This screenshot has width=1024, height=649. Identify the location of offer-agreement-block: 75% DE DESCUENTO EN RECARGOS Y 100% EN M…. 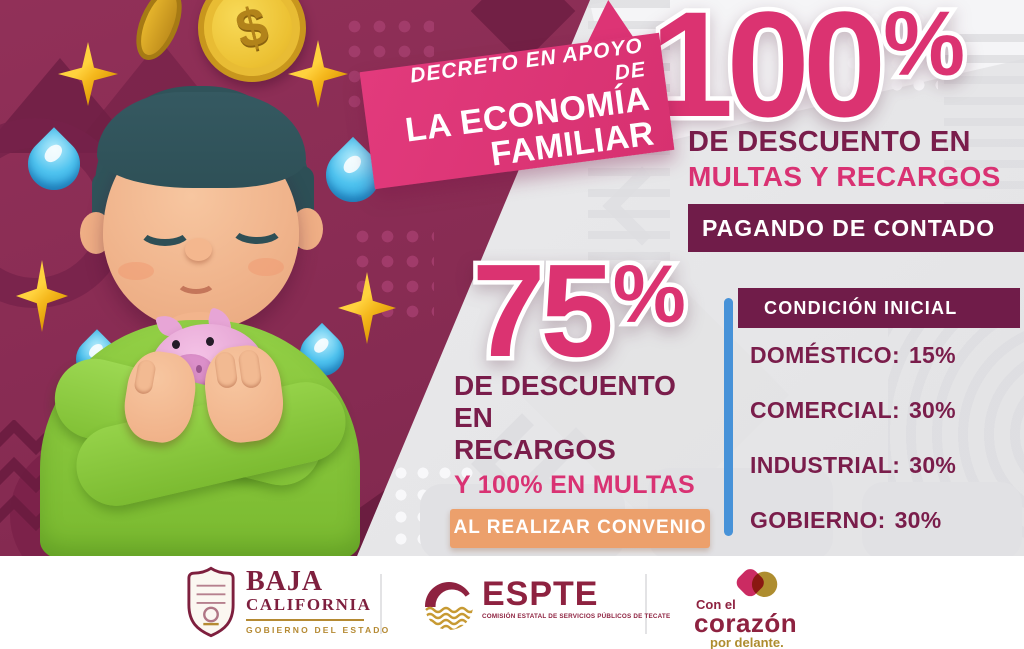
(585, 392).